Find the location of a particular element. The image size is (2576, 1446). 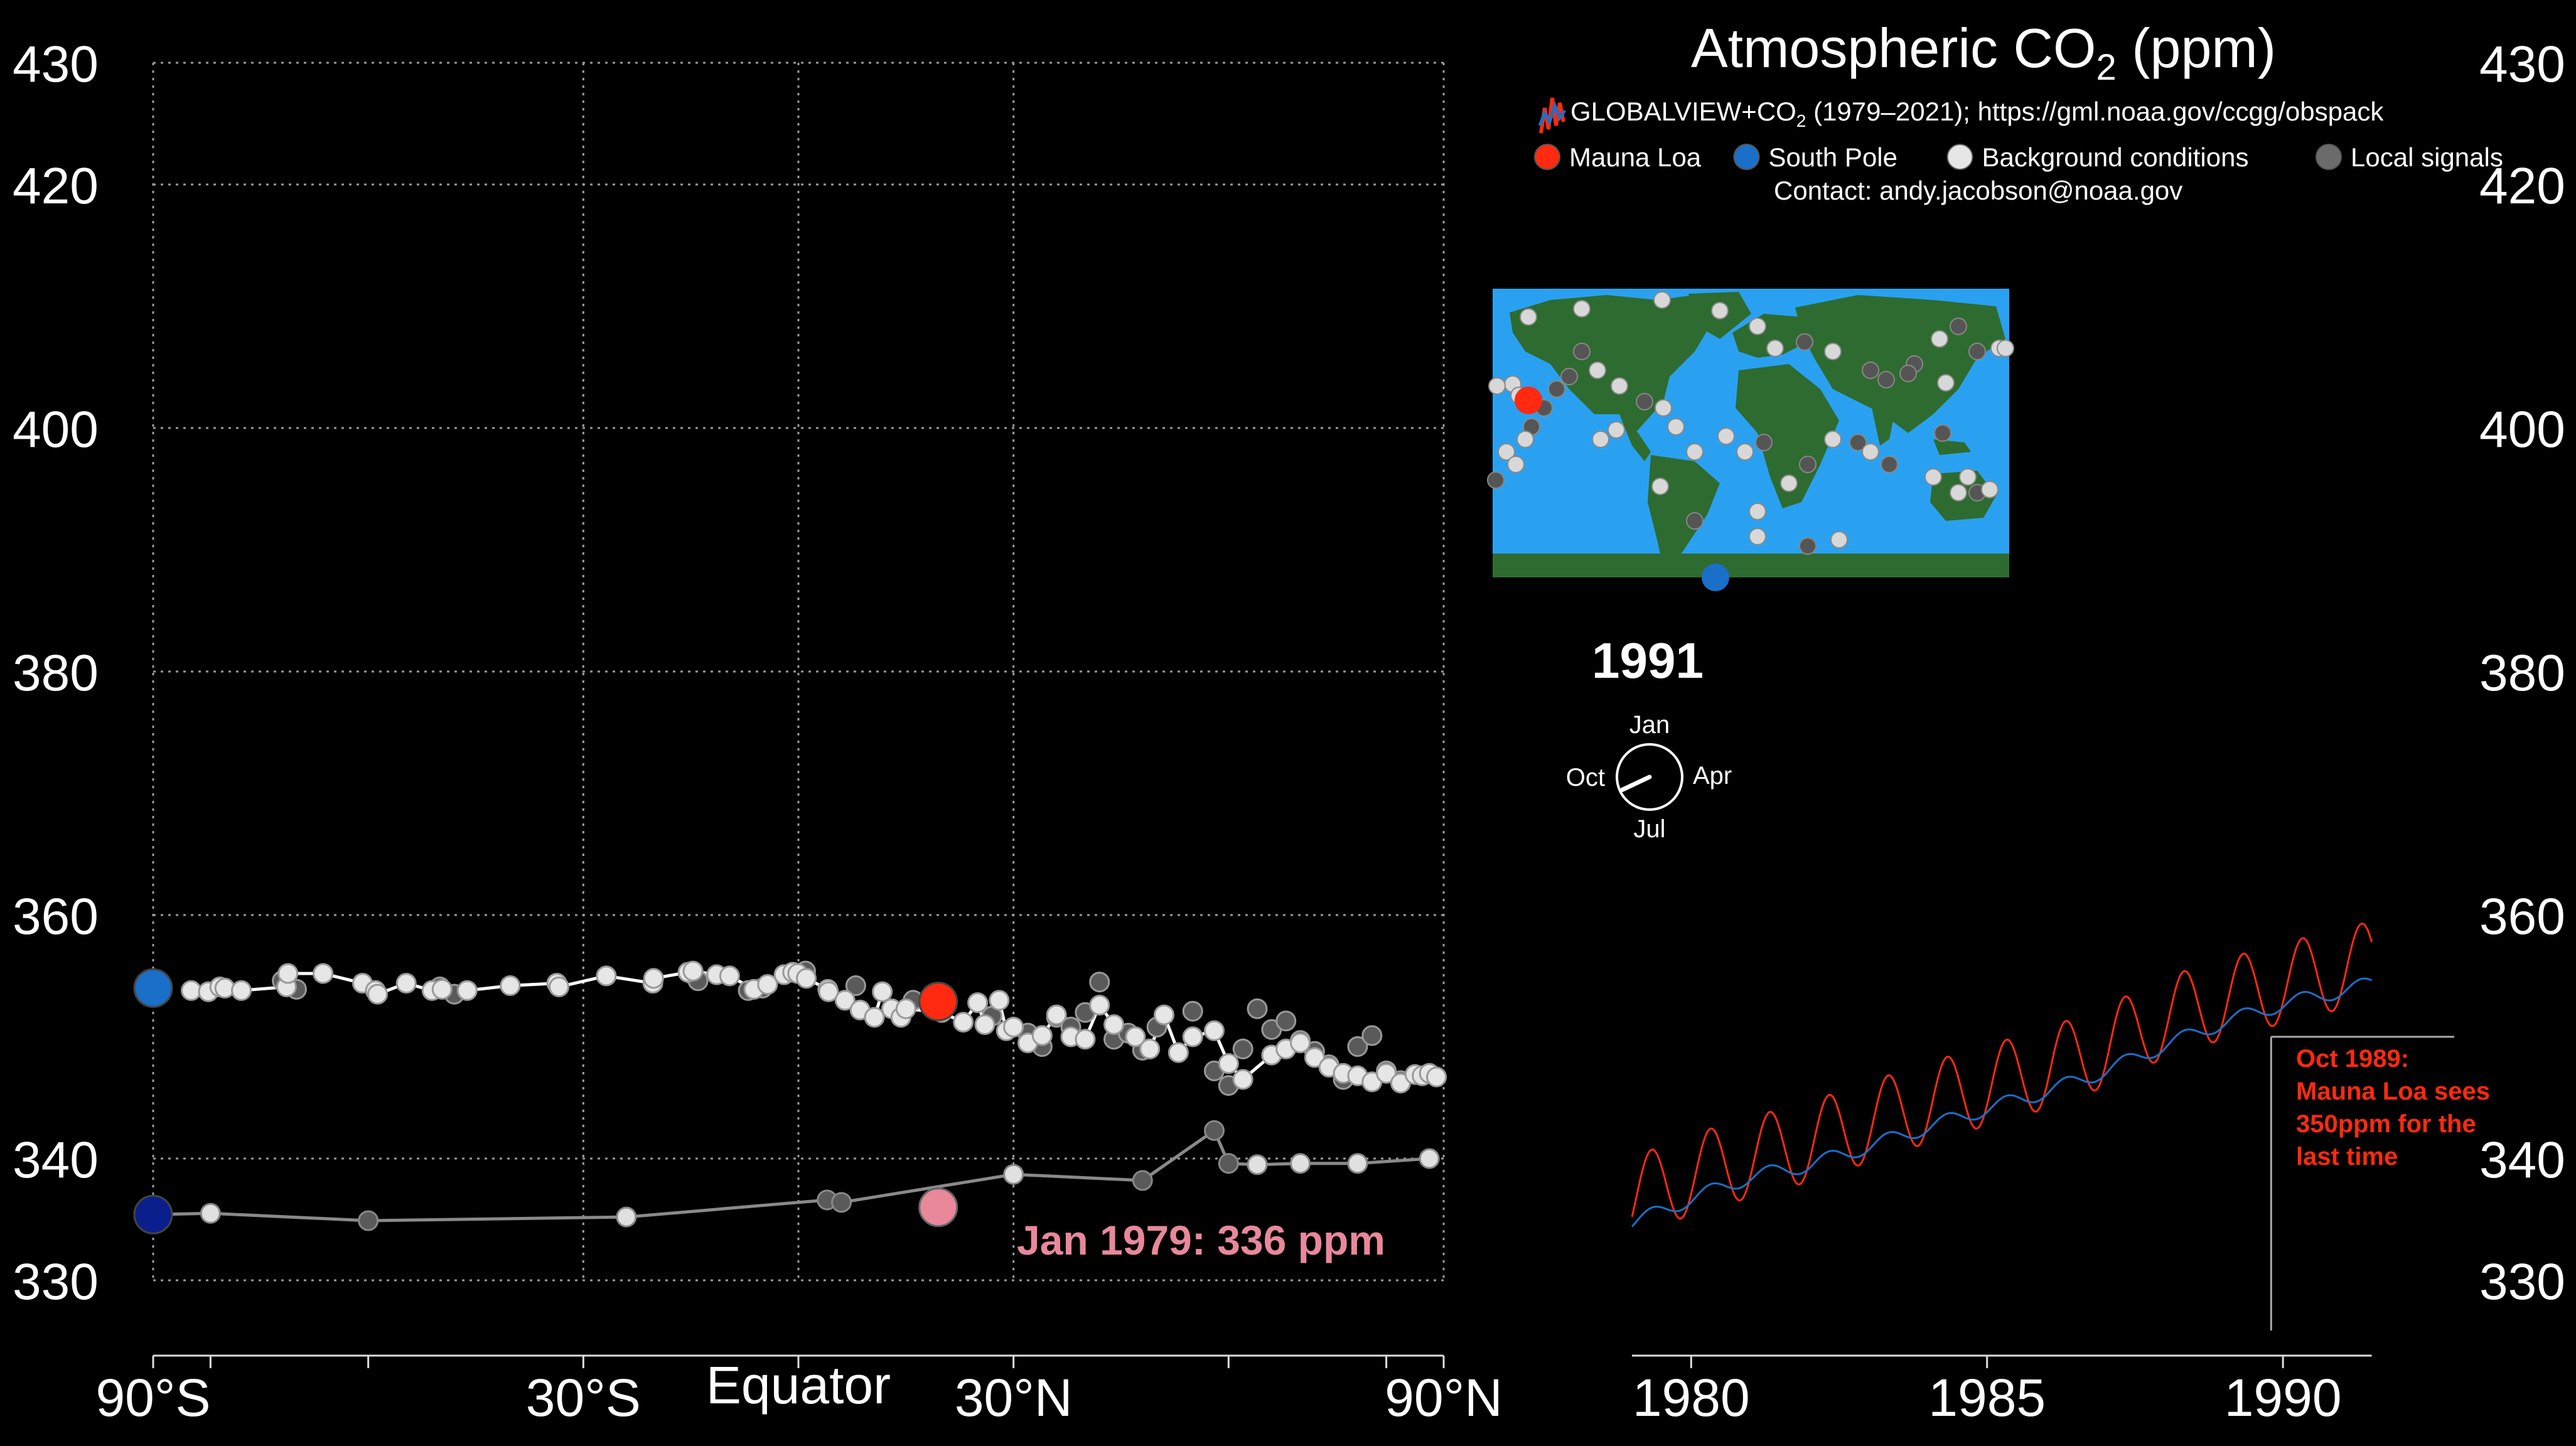

world-map-icon is located at coordinates (1750, 440).